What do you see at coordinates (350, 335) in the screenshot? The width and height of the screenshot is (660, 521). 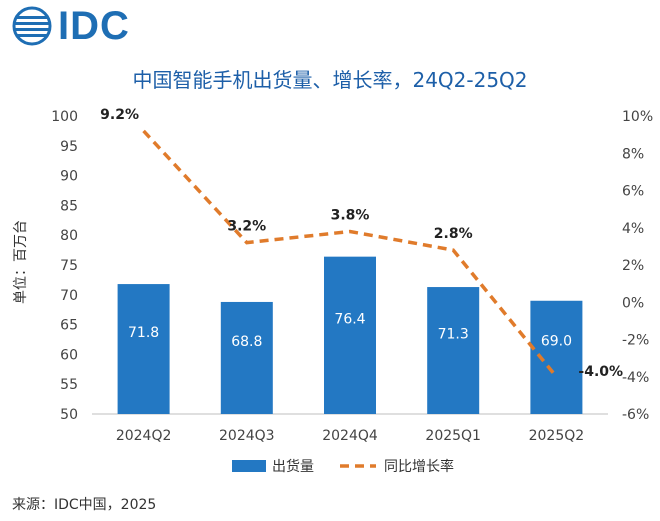 I see `bar-2024Q4` at bounding box center [350, 335].